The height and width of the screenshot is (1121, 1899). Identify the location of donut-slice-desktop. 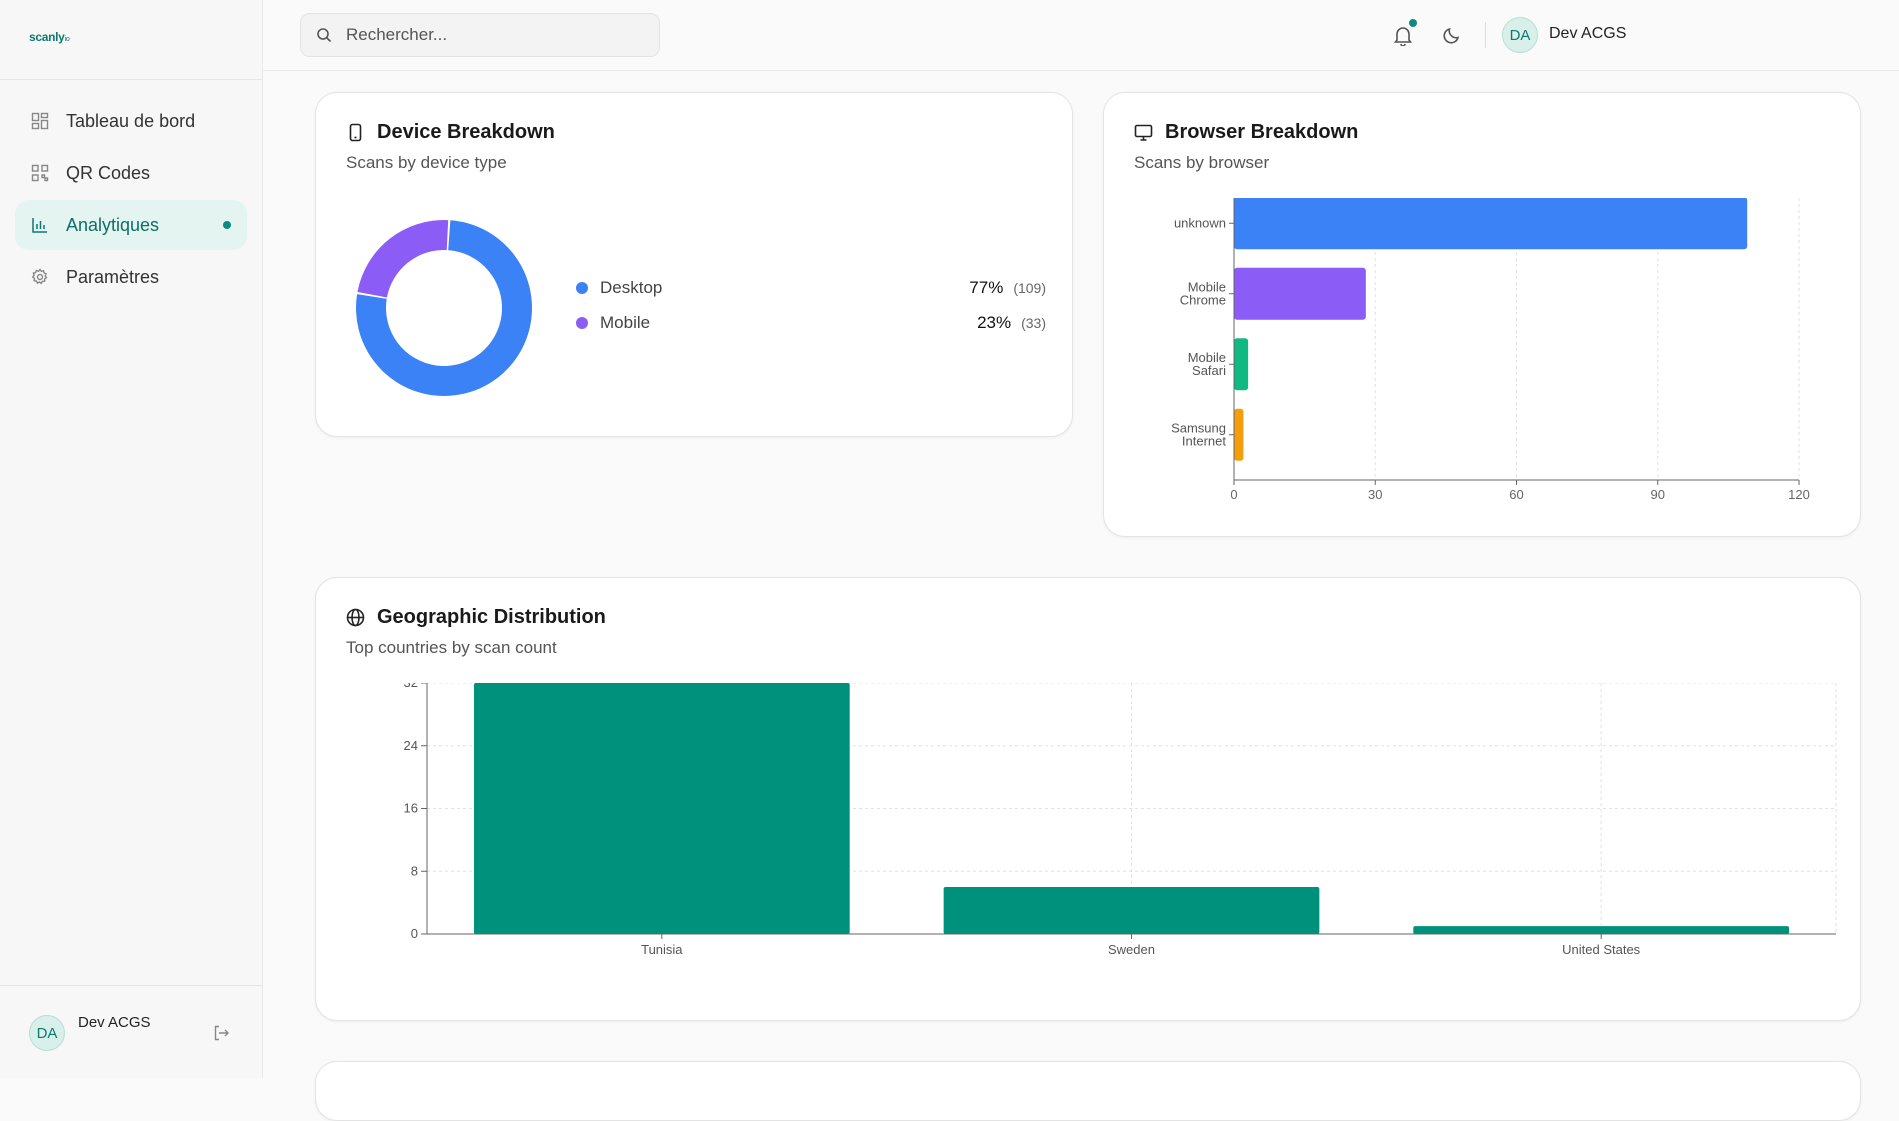
(444, 308).